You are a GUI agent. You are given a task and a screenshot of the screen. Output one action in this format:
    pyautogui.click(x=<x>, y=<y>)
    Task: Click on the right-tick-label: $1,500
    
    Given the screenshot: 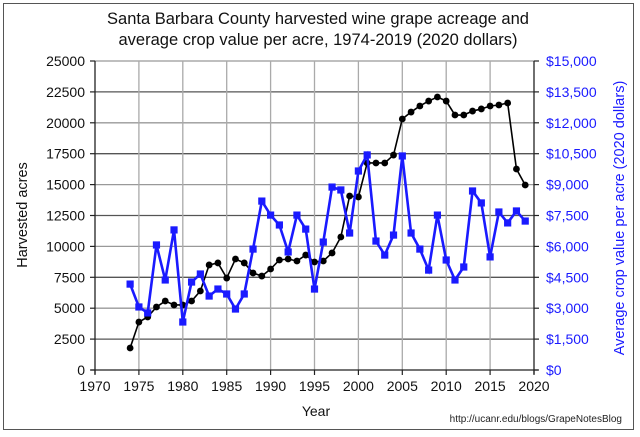 What is the action you would take?
    pyautogui.click(x=567, y=339)
    